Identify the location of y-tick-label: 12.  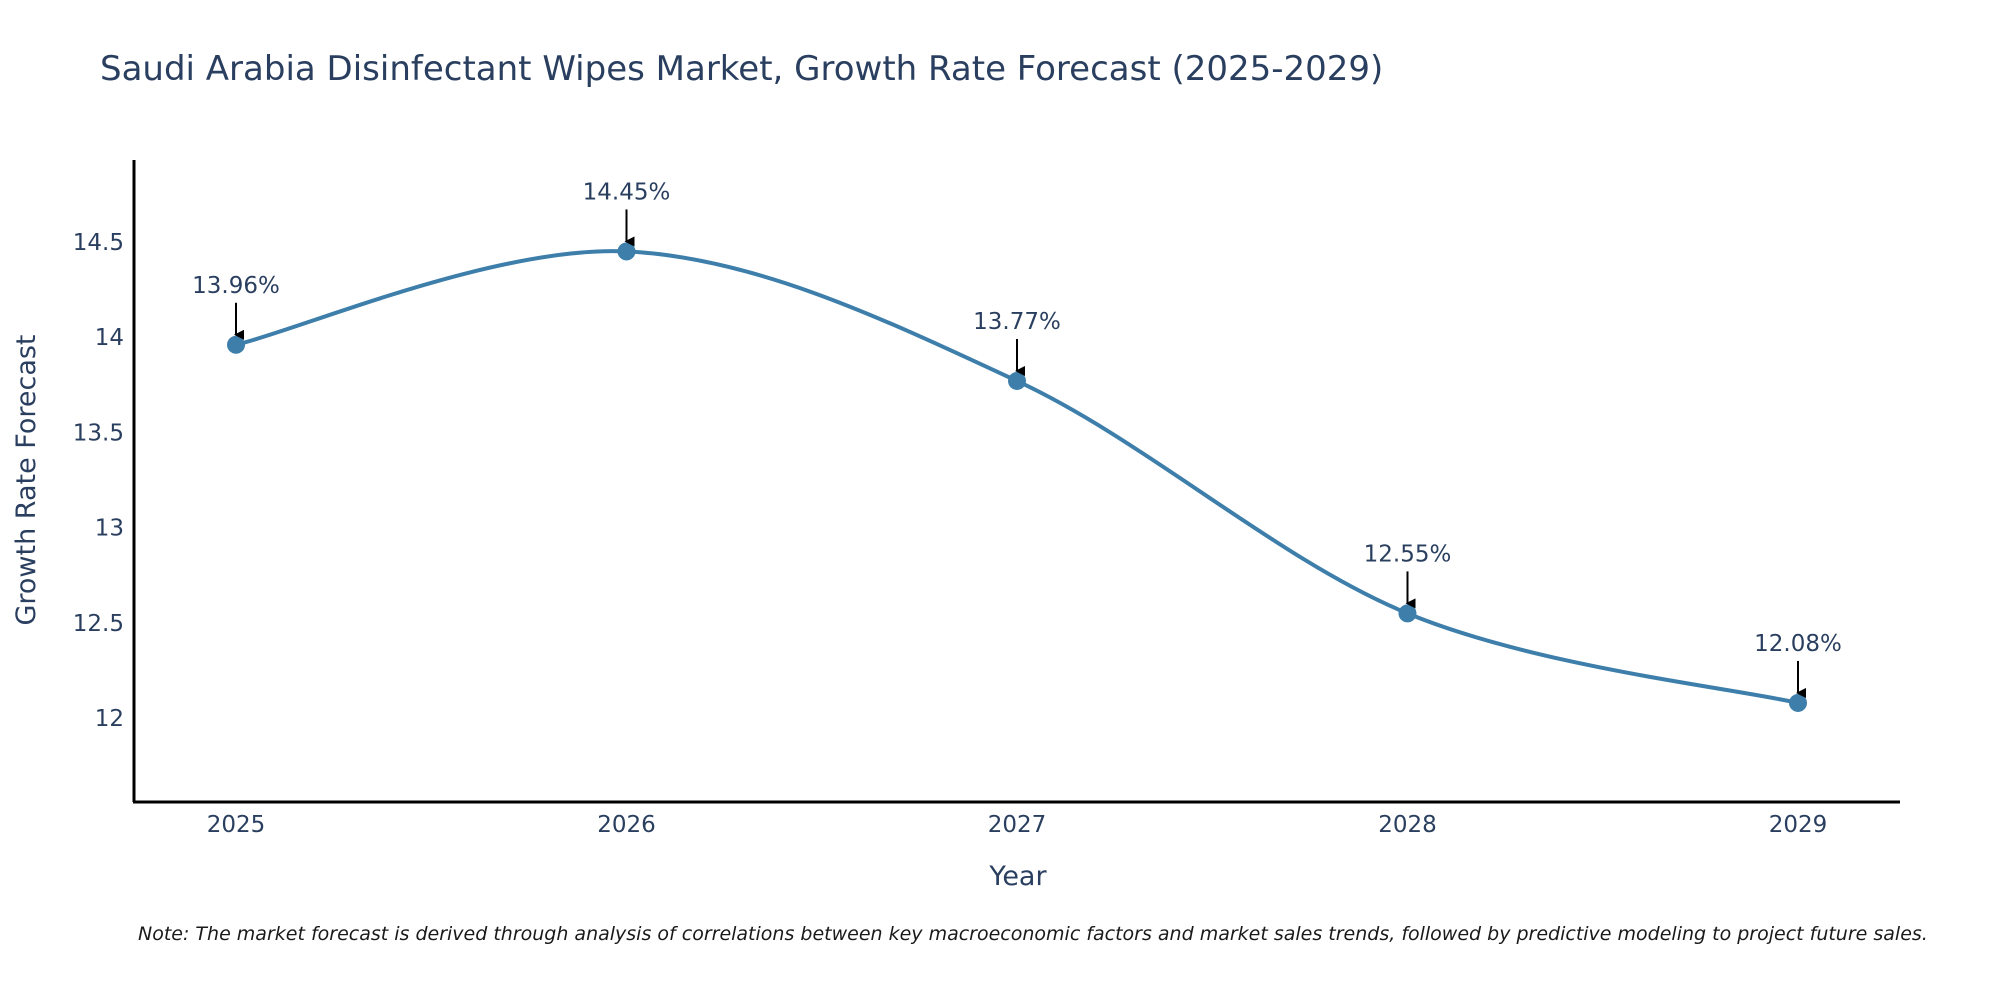
(109, 719).